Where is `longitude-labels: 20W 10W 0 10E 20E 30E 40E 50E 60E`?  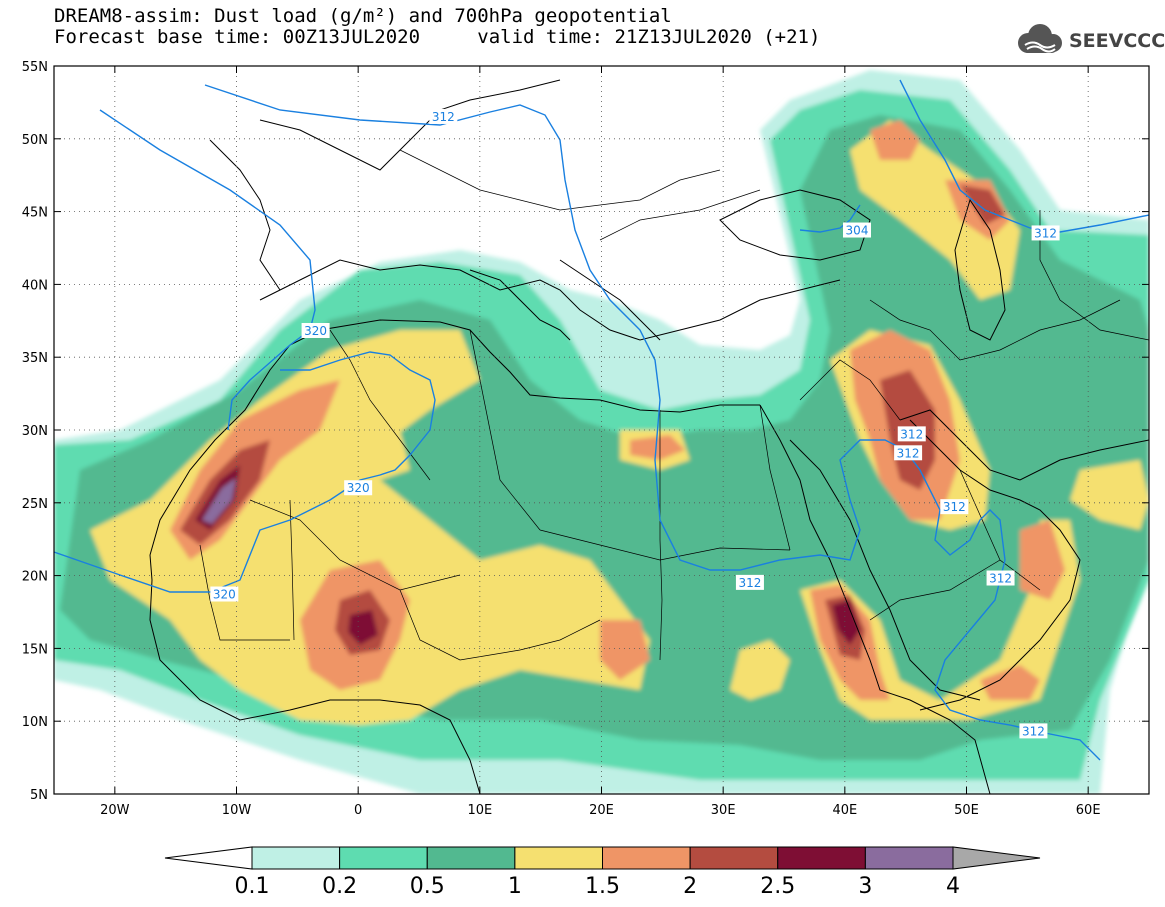 longitude-labels: 20W 10W 0 10E 20E 30E 40E 50E 60E is located at coordinates (600, 810).